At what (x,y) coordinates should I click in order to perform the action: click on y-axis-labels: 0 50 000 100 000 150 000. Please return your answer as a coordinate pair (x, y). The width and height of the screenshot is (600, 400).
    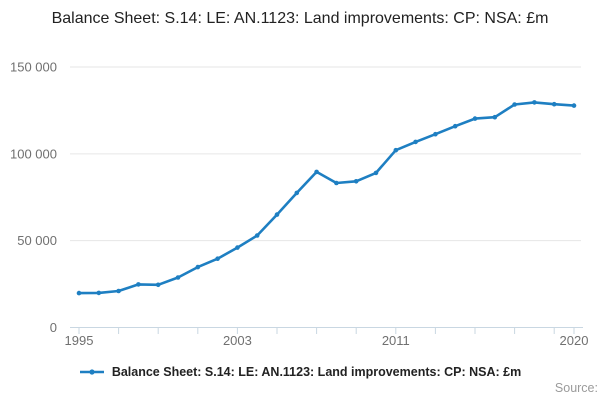
    Looking at the image, I should click on (33, 198).